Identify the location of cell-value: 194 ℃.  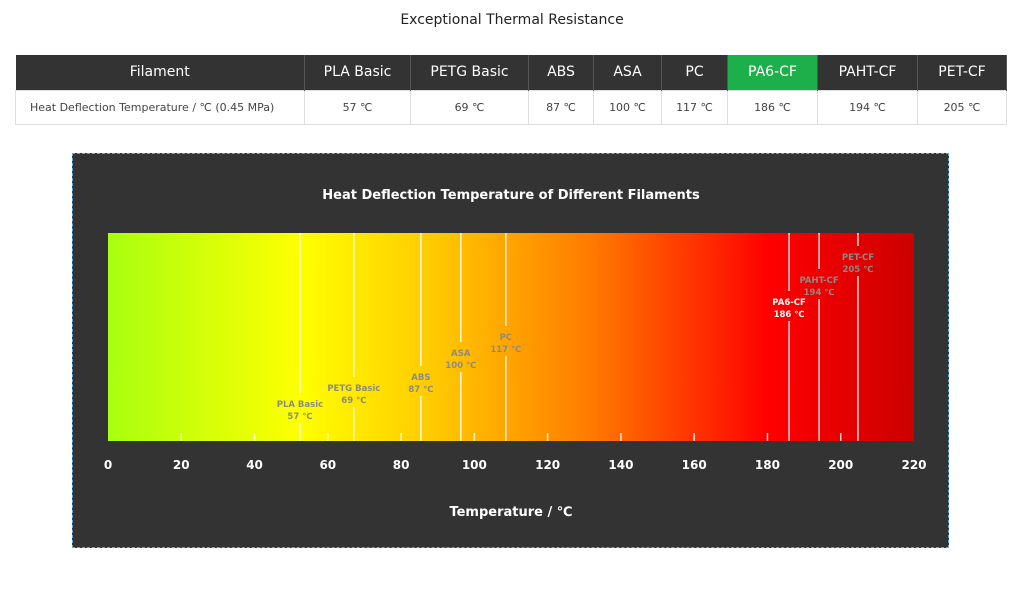
(867, 107).